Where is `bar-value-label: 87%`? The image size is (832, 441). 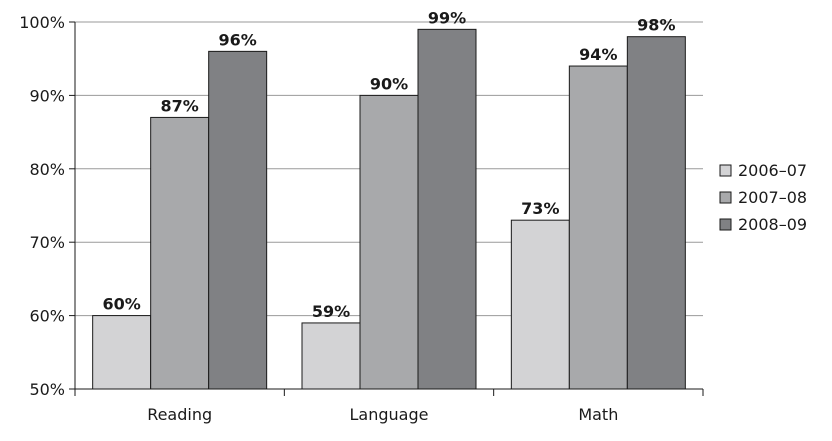 bar-value-label: 87% is located at coordinates (180, 105).